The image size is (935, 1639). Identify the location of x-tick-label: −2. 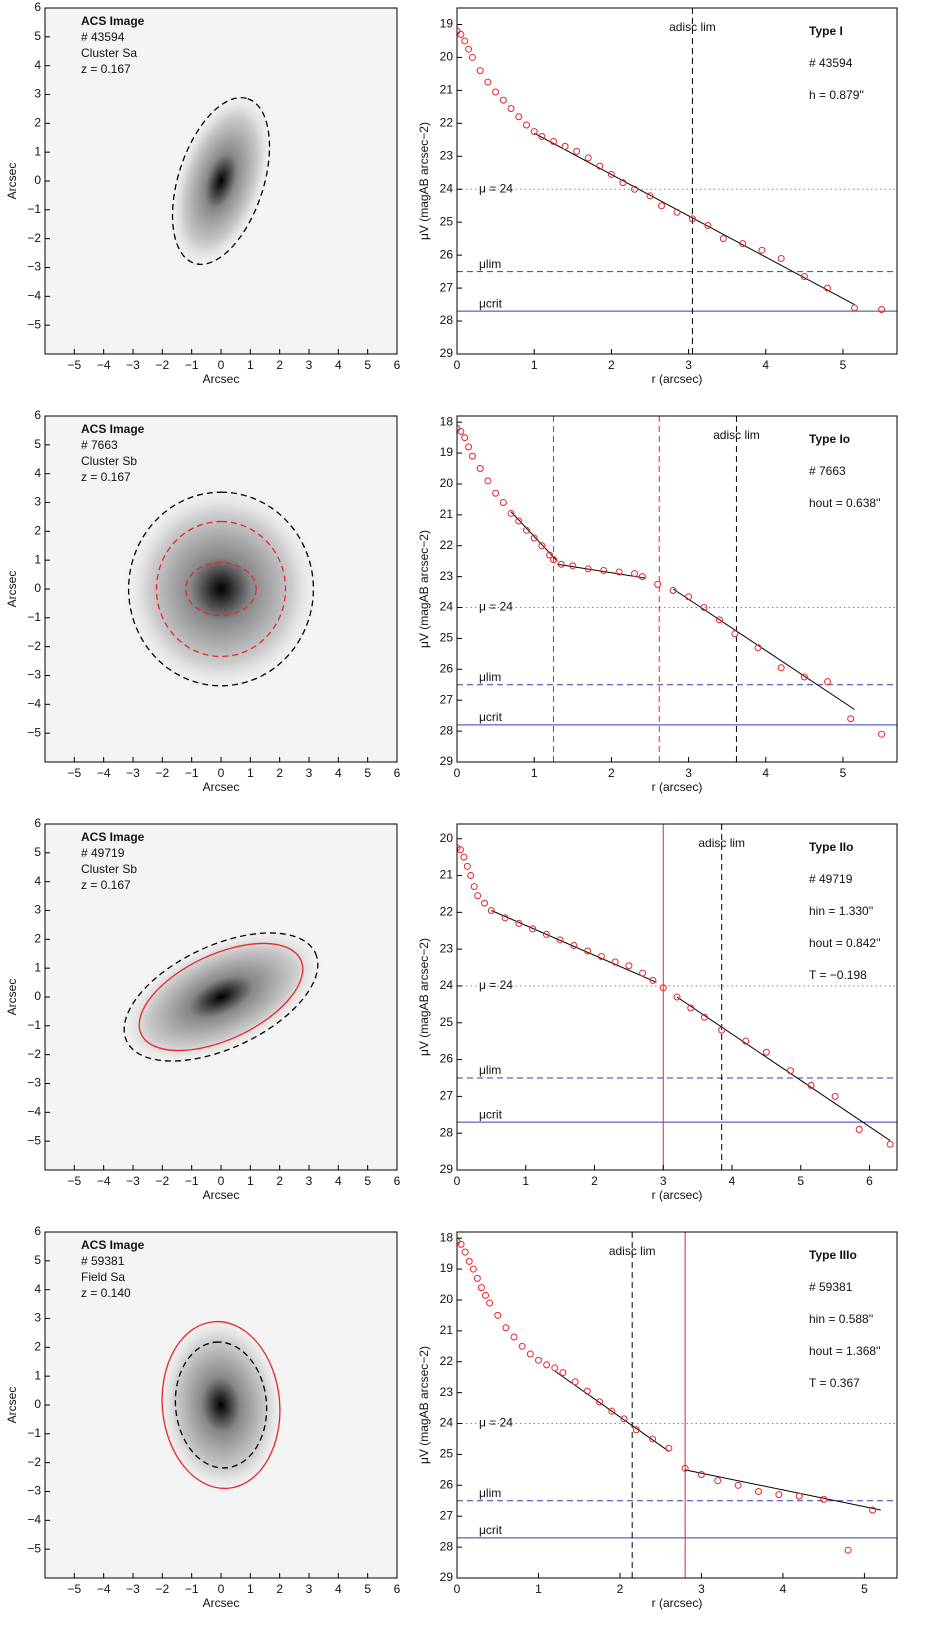
(162, 773).